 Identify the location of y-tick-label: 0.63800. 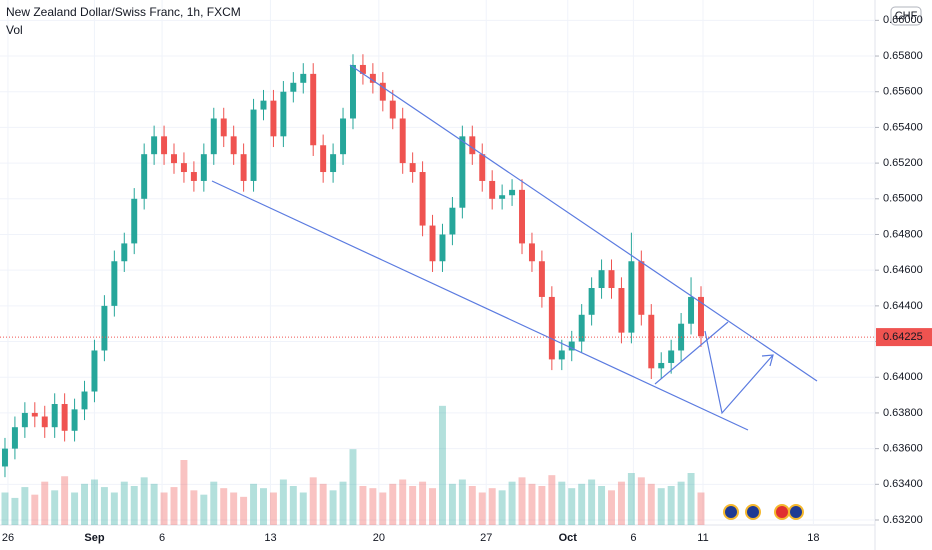
(903, 413).